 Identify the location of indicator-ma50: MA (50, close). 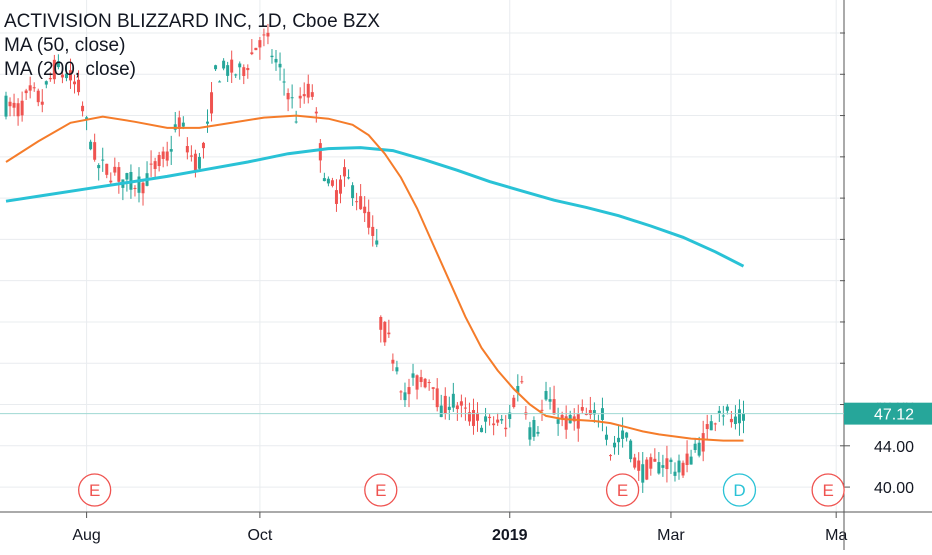
(65, 45).